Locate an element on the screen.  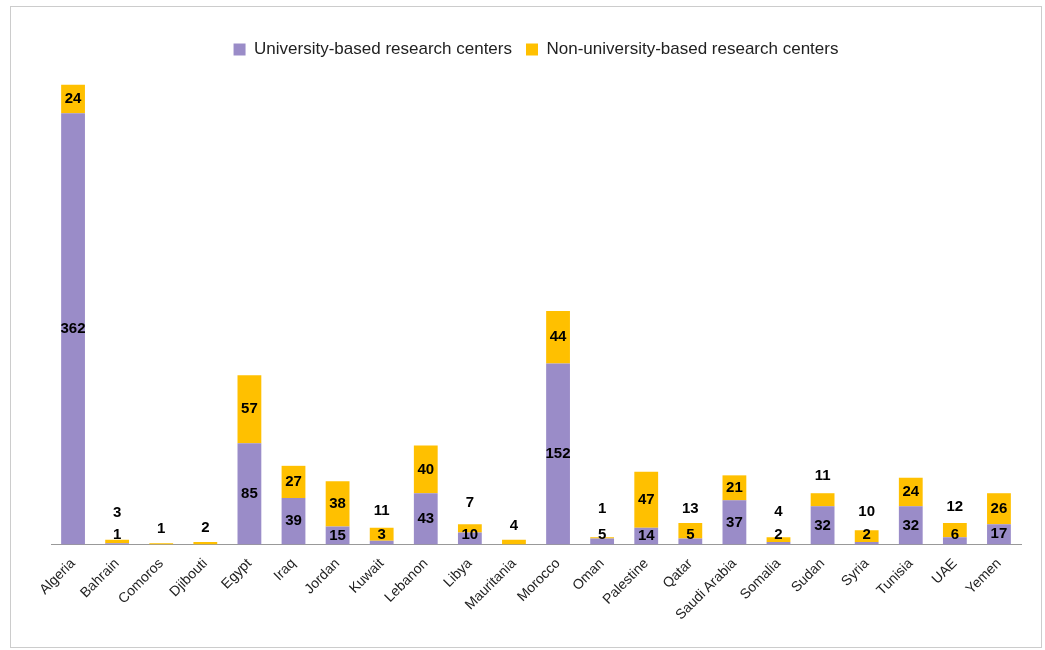
data-label: 39 is located at coordinates (293, 520).